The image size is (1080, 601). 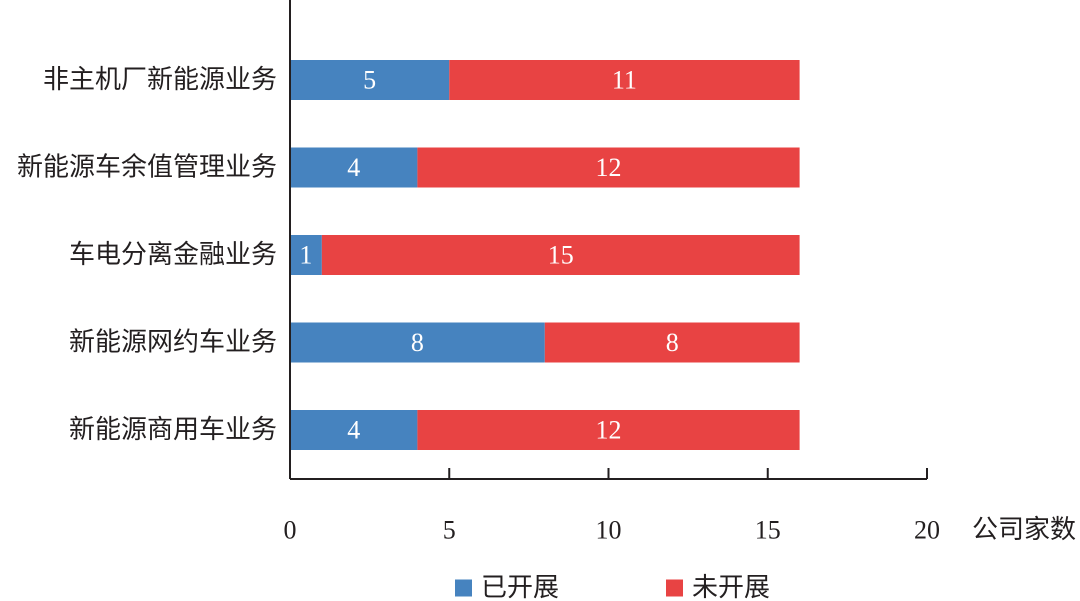 What do you see at coordinates (147, 168) in the screenshot?
I see `category-label: 新能源车余值管理业务` at bounding box center [147, 168].